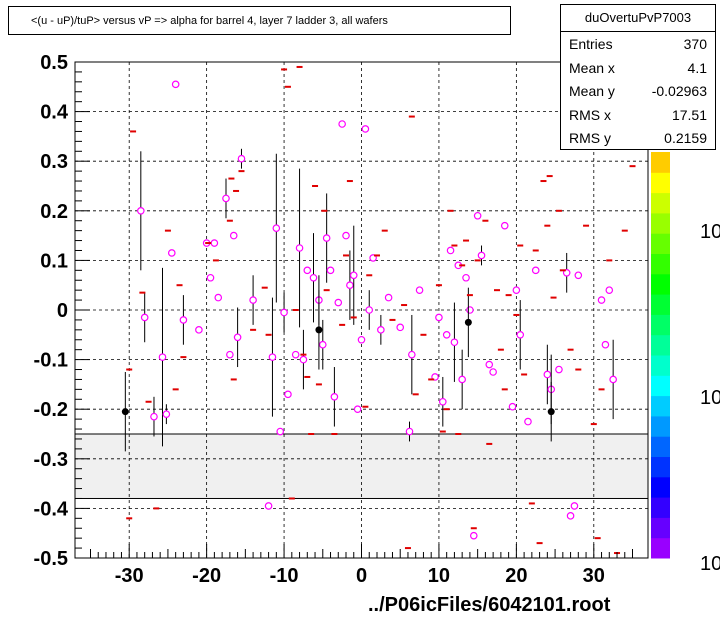 The image size is (720, 620). What do you see at coordinates (594, 576) in the screenshot?
I see `x-tick-label: 30` at bounding box center [594, 576].